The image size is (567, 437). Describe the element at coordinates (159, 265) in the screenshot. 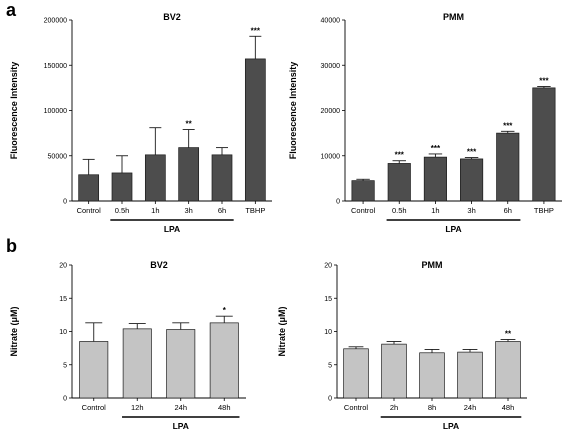

I see `chart-title-b-bv2: BV2` at that location.